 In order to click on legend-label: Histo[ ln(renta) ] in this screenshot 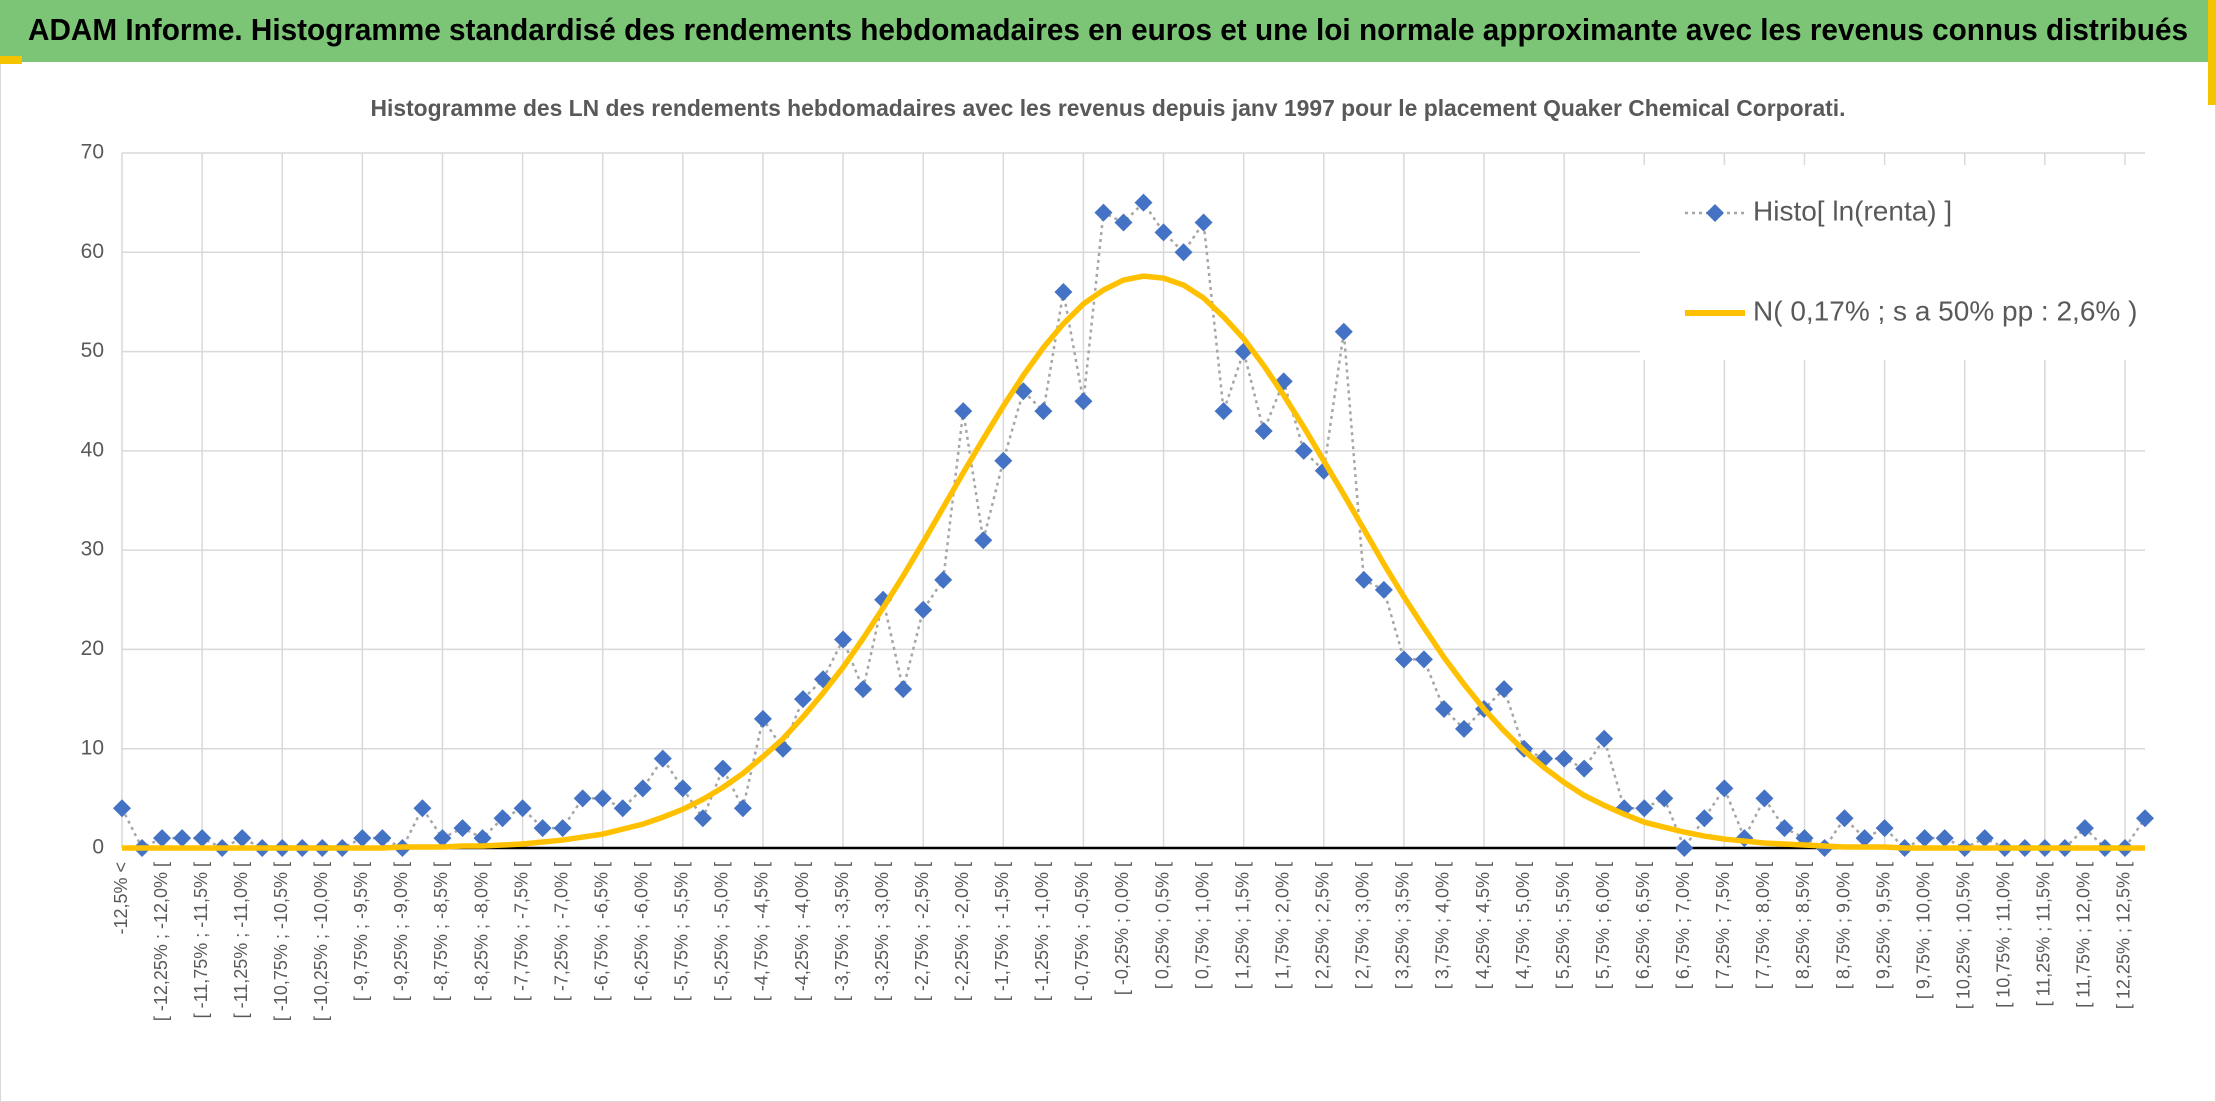, I will do `click(1852, 210)`.